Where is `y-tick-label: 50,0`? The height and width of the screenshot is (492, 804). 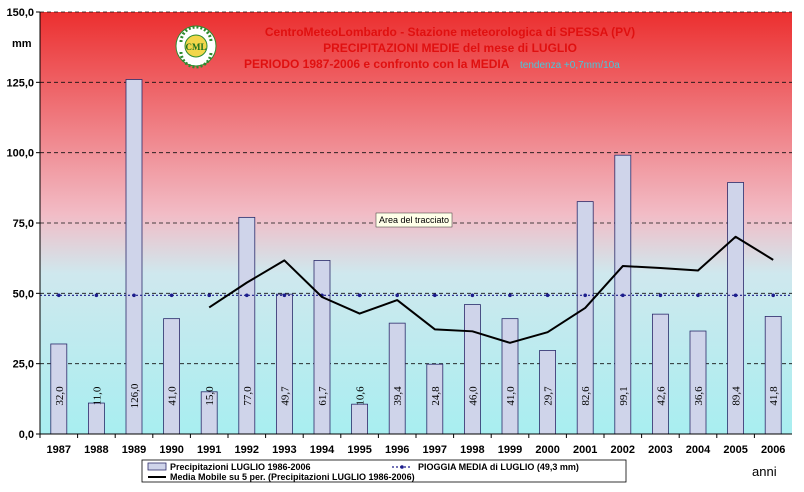 y-tick-label: 50,0 is located at coordinates (23, 294).